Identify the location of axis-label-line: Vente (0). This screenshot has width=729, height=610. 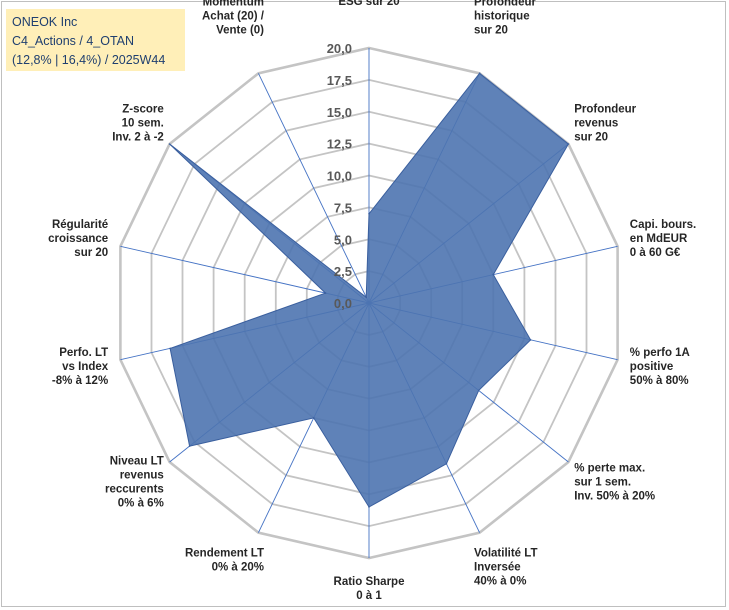
(240, 31).